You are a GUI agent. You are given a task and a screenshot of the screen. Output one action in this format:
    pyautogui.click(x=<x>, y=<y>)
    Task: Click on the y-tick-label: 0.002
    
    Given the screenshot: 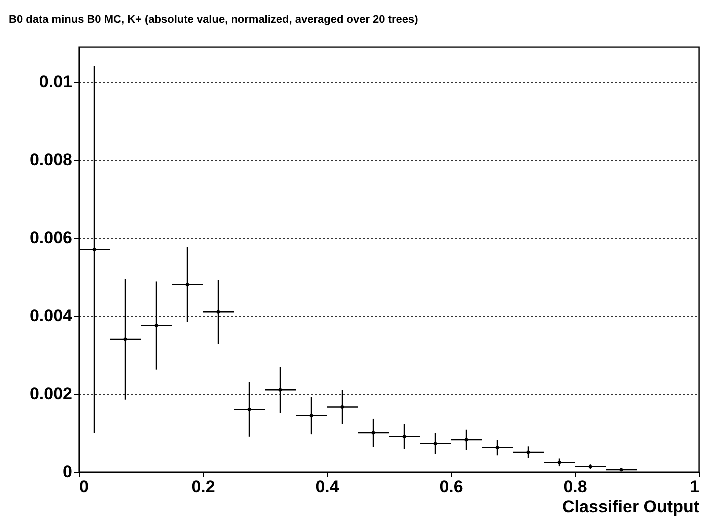 What is the action you would take?
    pyautogui.click(x=51, y=394)
    